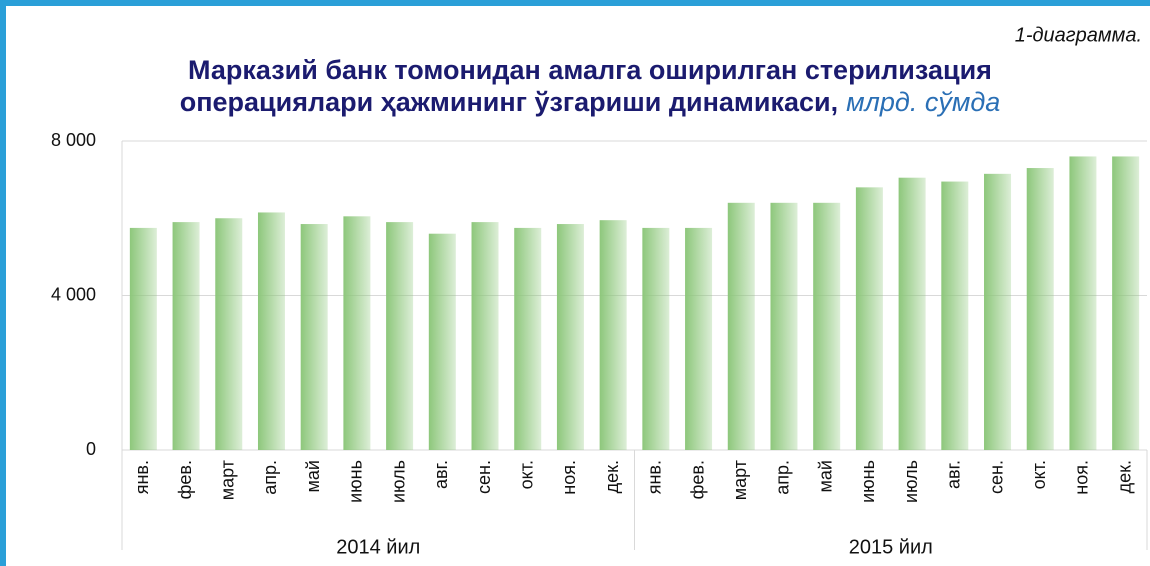 This screenshot has height=566, width=1150. Describe the element at coordinates (1078, 35) in the screenshot. I see `caption: 1-диаграмма.` at that location.